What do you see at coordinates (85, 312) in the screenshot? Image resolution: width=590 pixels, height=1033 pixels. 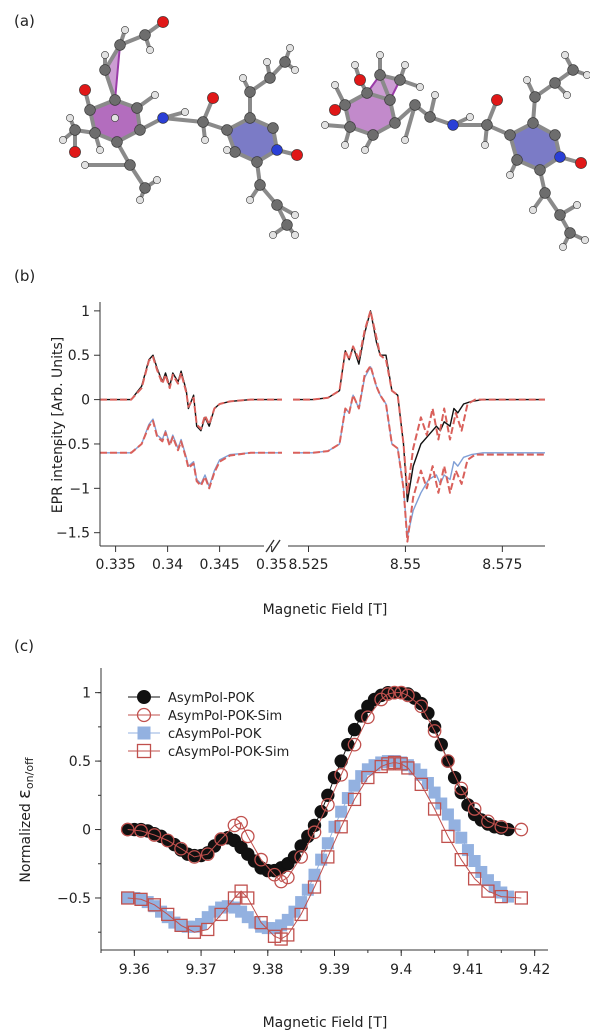 I see `epr-y-tick-label: 1` at bounding box center [85, 312].